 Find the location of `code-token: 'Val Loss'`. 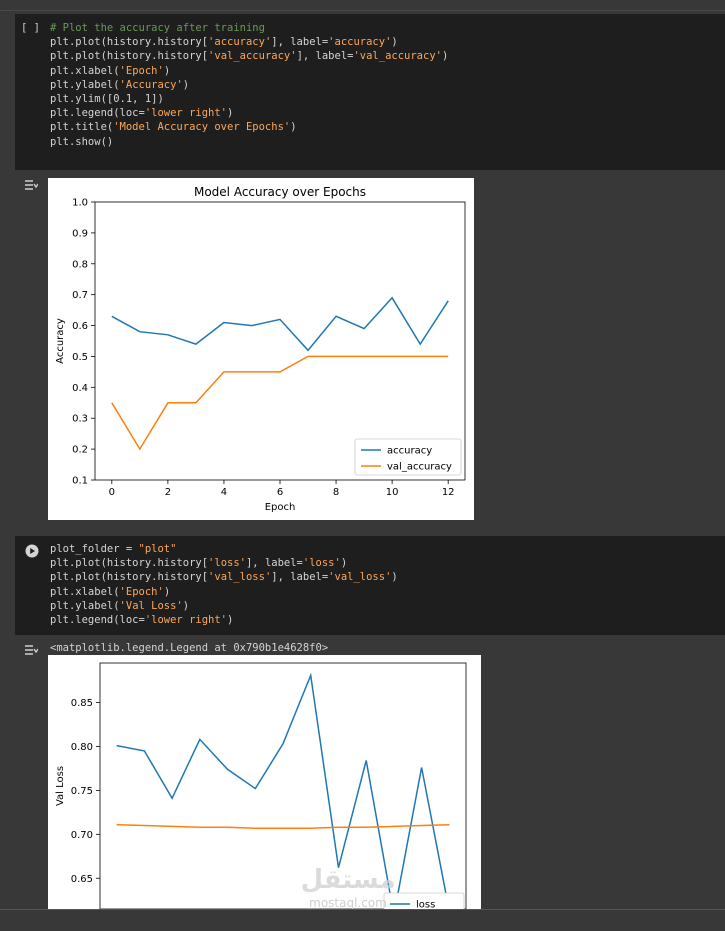

code-token: 'Val Loss' is located at coordinates (151, 605).